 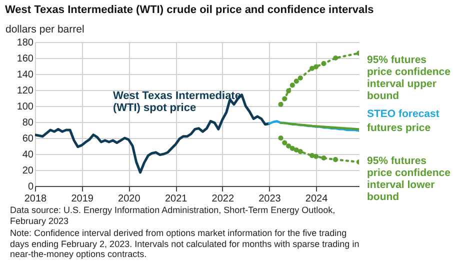 What do you see at coordinates (129, 199) in the screenshot?
I see `x-tick-label: 2020` at bounding box center [129, 199].